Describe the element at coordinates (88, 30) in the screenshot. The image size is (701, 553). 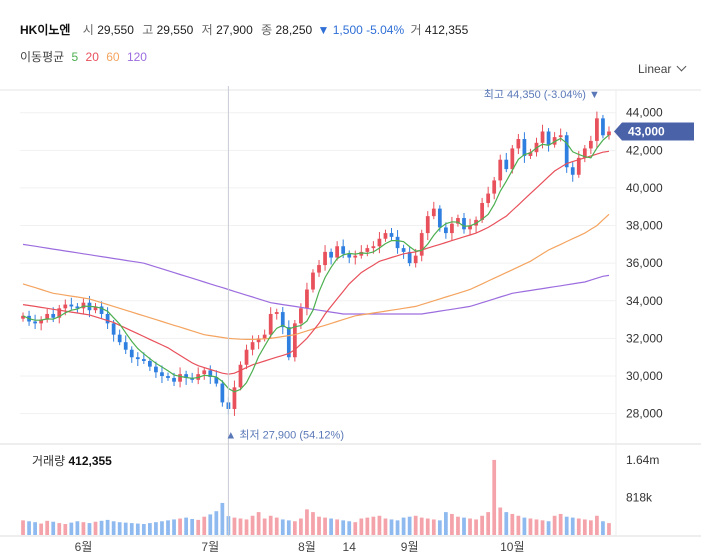
I see `open-label: 시` at that location.